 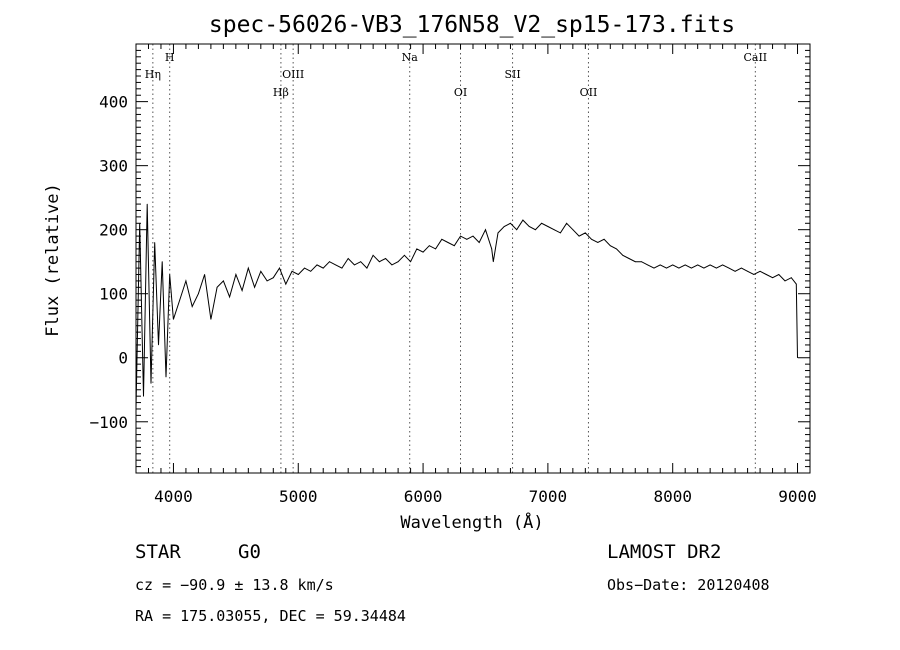 What do you see at coordinates (234, 585) in the screenshot?
I see `redshift-cz: cz = −90.9 ± 13.8 km/s` at bounding box center [234, 585].